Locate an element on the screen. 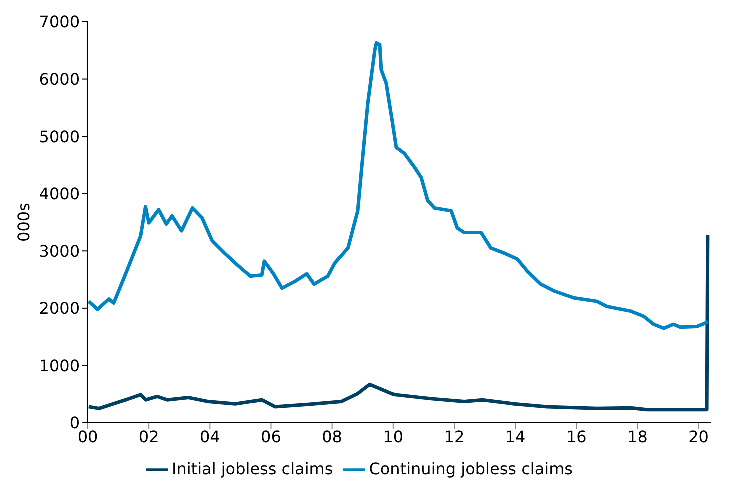 The height and width of the screenshot is (489, 731). x-tick-label: 16 is located at coordinates (576, 436).